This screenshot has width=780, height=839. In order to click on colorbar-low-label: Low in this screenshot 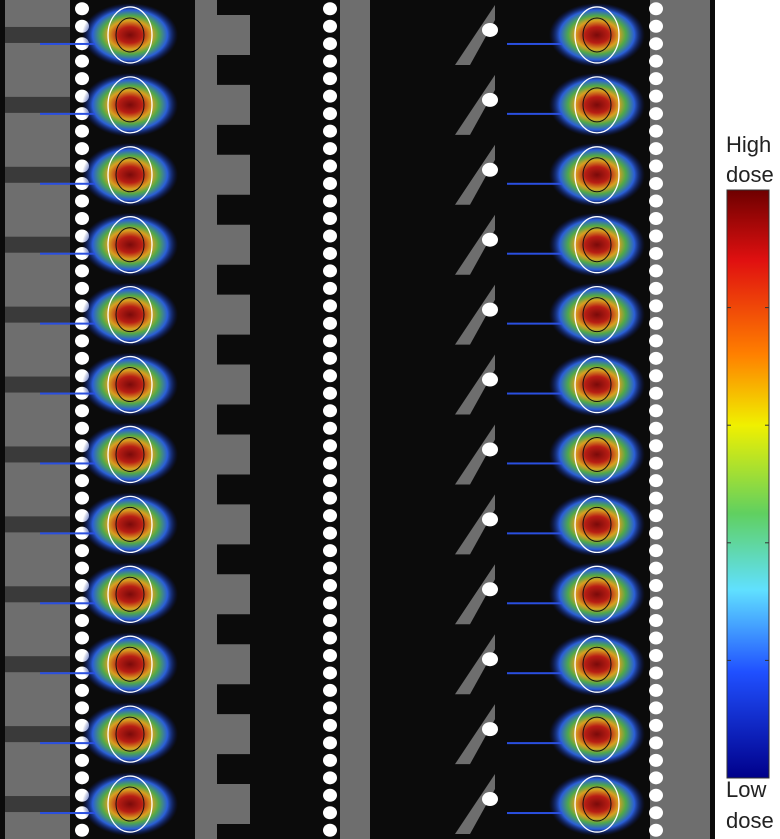, I will do `click(746, 789)`.